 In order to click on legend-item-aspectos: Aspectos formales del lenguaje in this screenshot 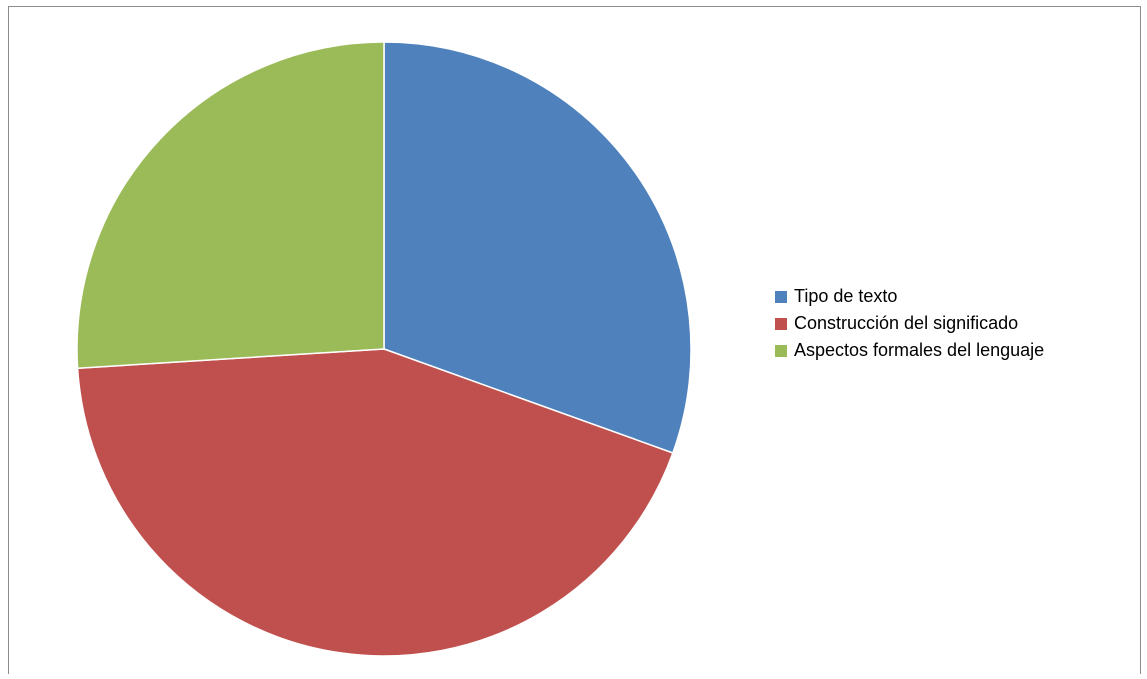, I will do `click(955, 350)`.